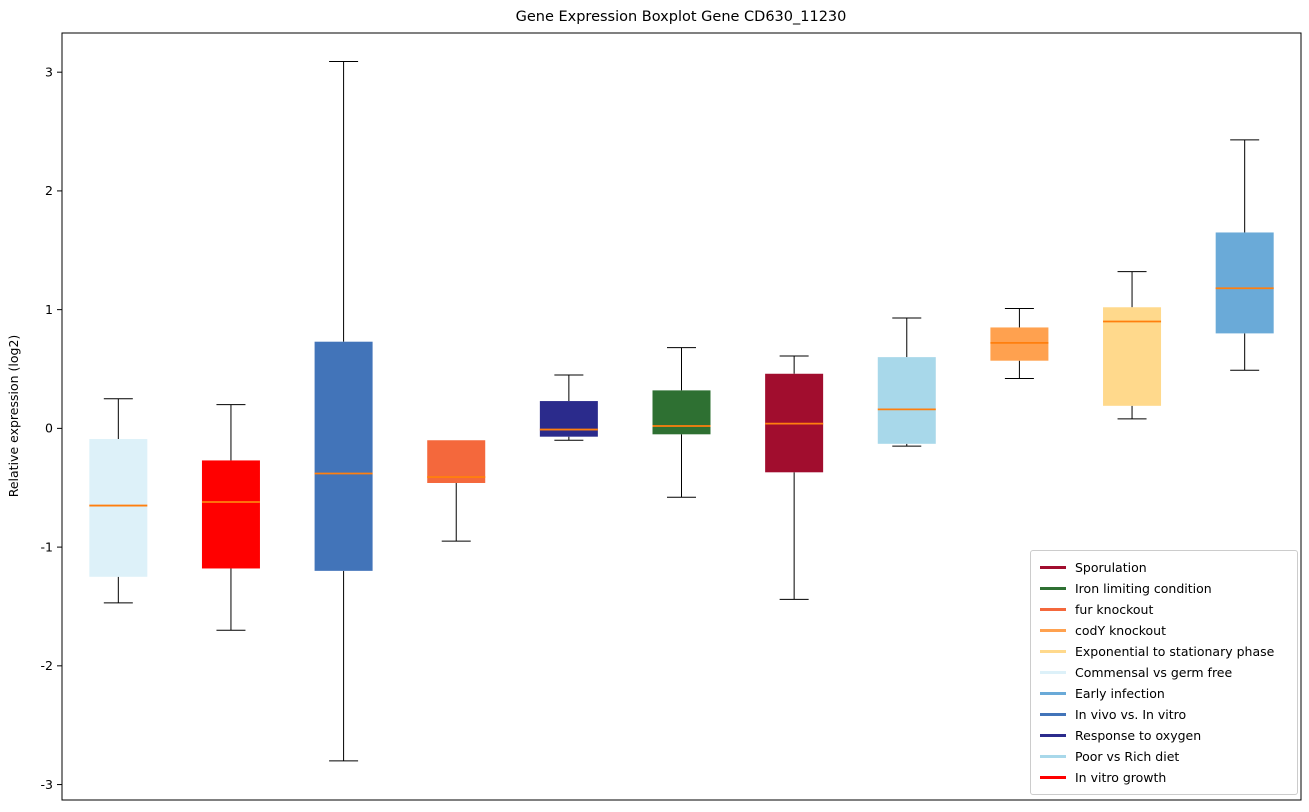  What do you see at coordinates (1175, 651) in the screenshot?
I see `legend-item-label: Exponential to stationary phase` at bounding box center [1175, 651].